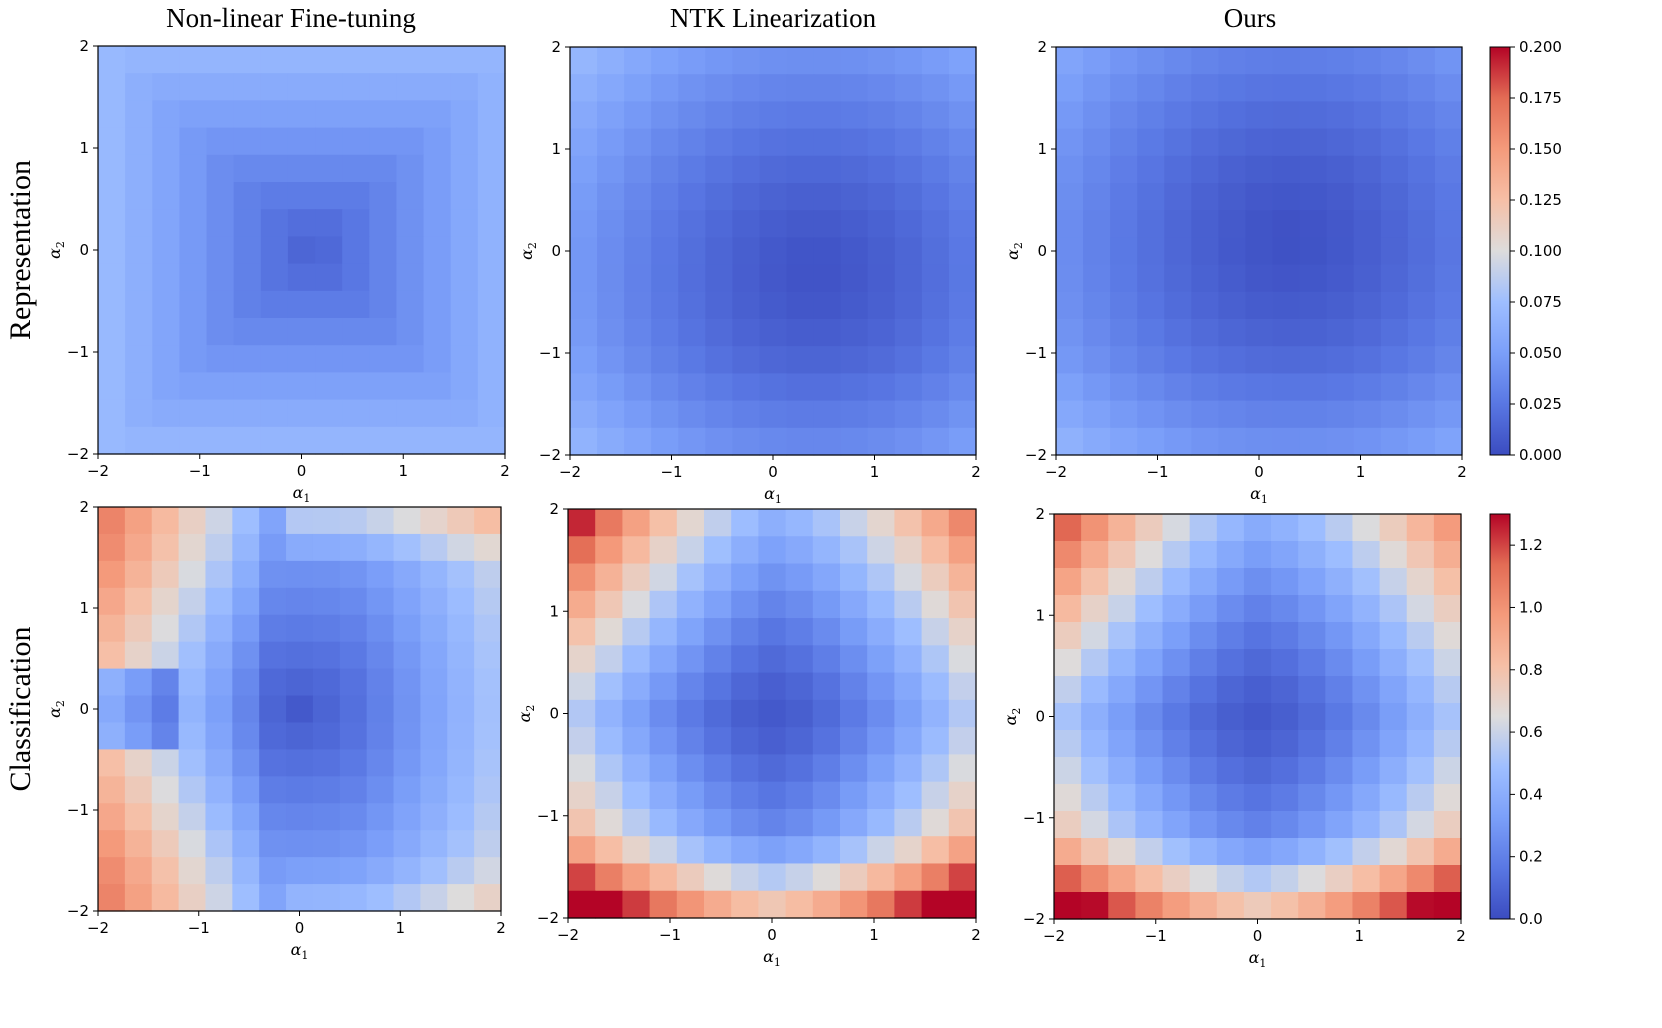 The height and width of the screenshot is (1028, 1662). I want to click on colorbar-tick-label: 0.000, so click(1540, 455).